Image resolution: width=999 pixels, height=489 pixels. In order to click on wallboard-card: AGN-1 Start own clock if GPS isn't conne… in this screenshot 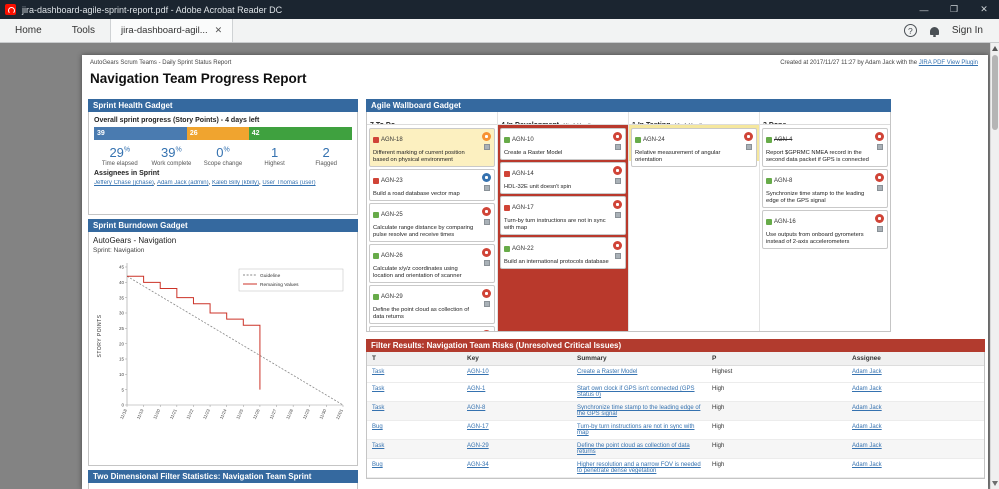, I will do `click(432, 328)`.